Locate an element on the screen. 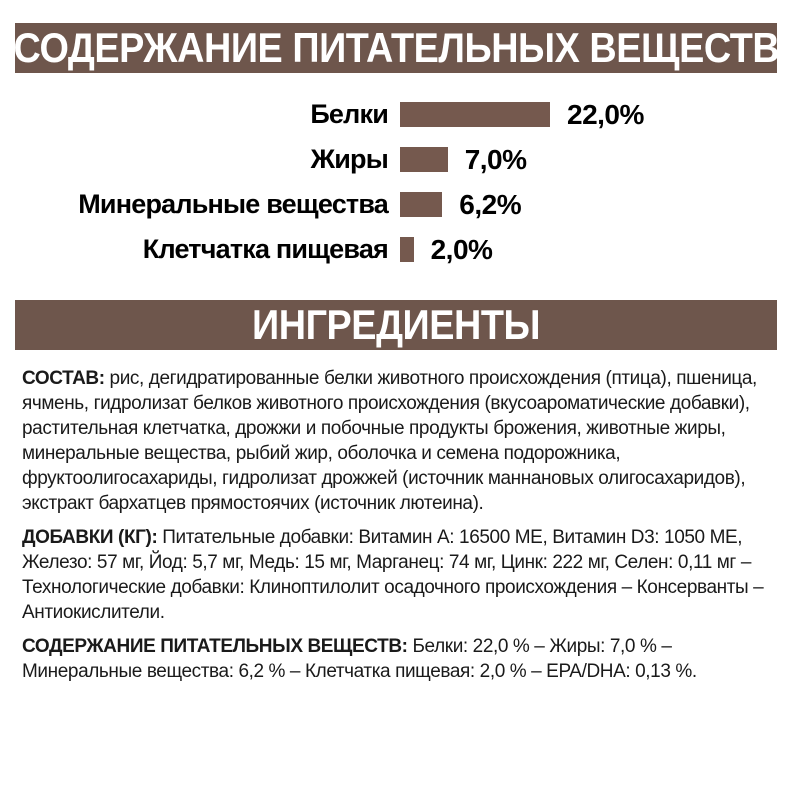  chart-value-minerals: 6,2% is located at coordinates (490, 204).